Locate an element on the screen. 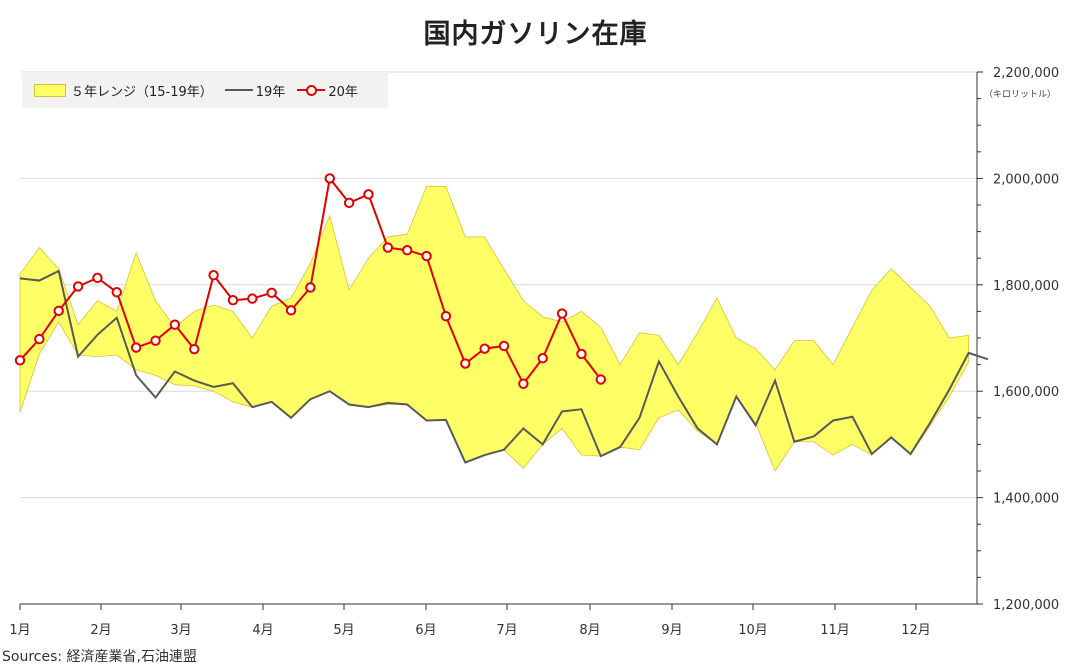 This screenshot has width=1071, height=669. y-axis-unit: （キロリットル） is located at coordinates (1020, 95).